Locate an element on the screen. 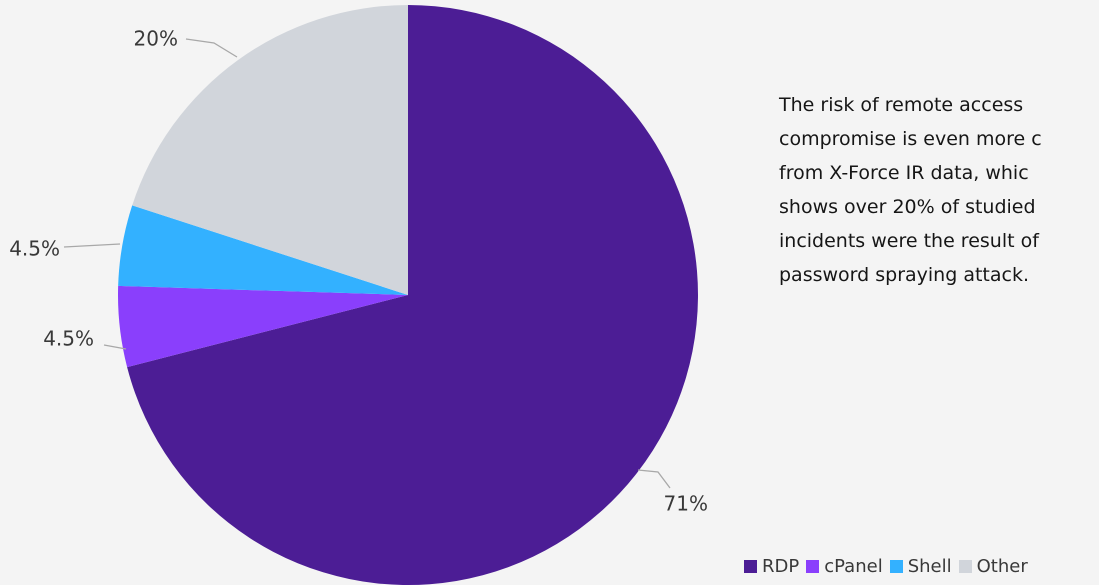 The height and width of the screenshot is (585, 1099). leader-line-other is located at coordinates (211, 48).